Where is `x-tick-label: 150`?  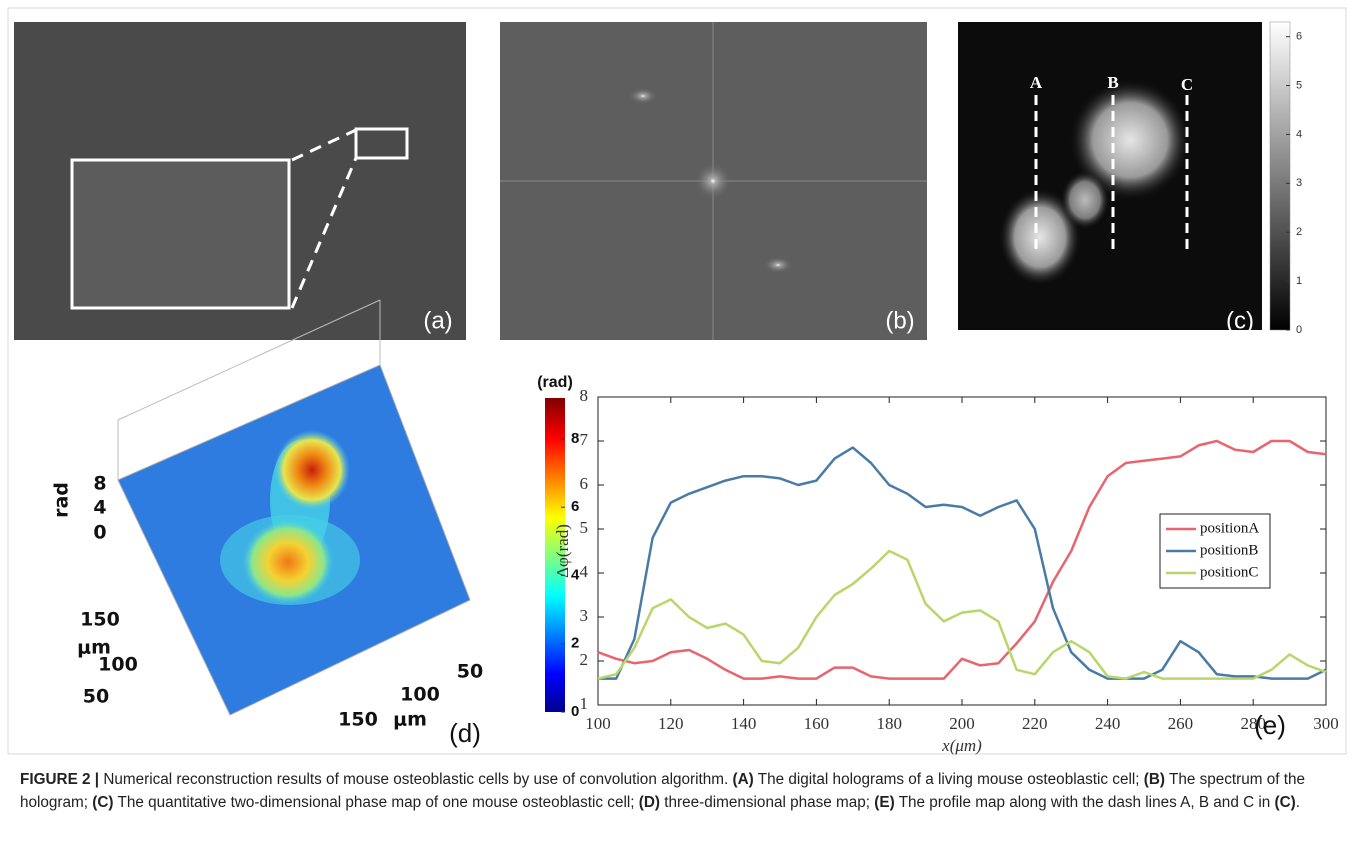 x-tick-label: 150 is located at coordinates (358, 720).